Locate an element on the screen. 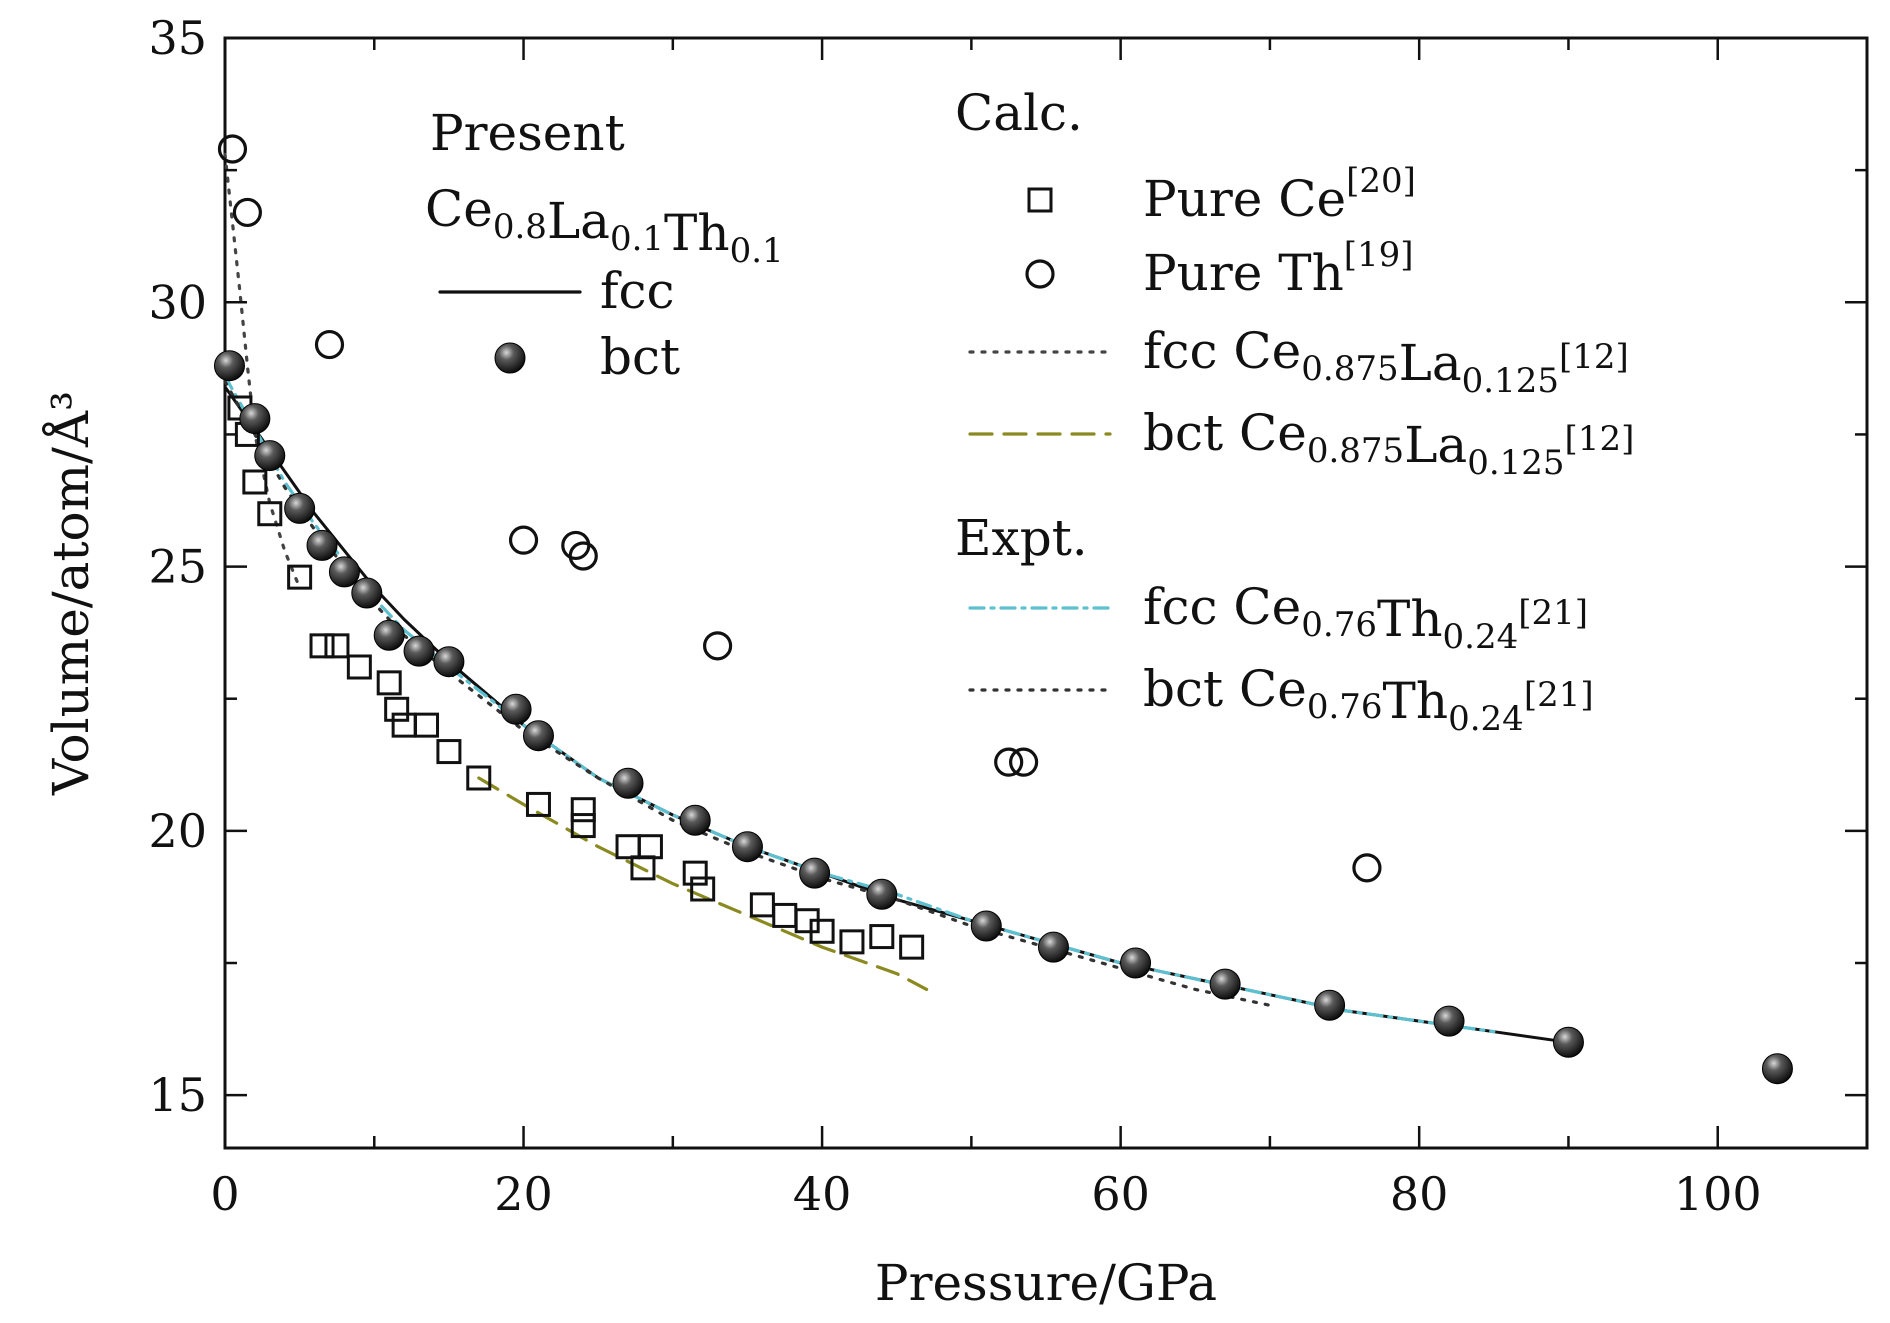  legend-text-part: [19] is located at coordinates (1379, 255).